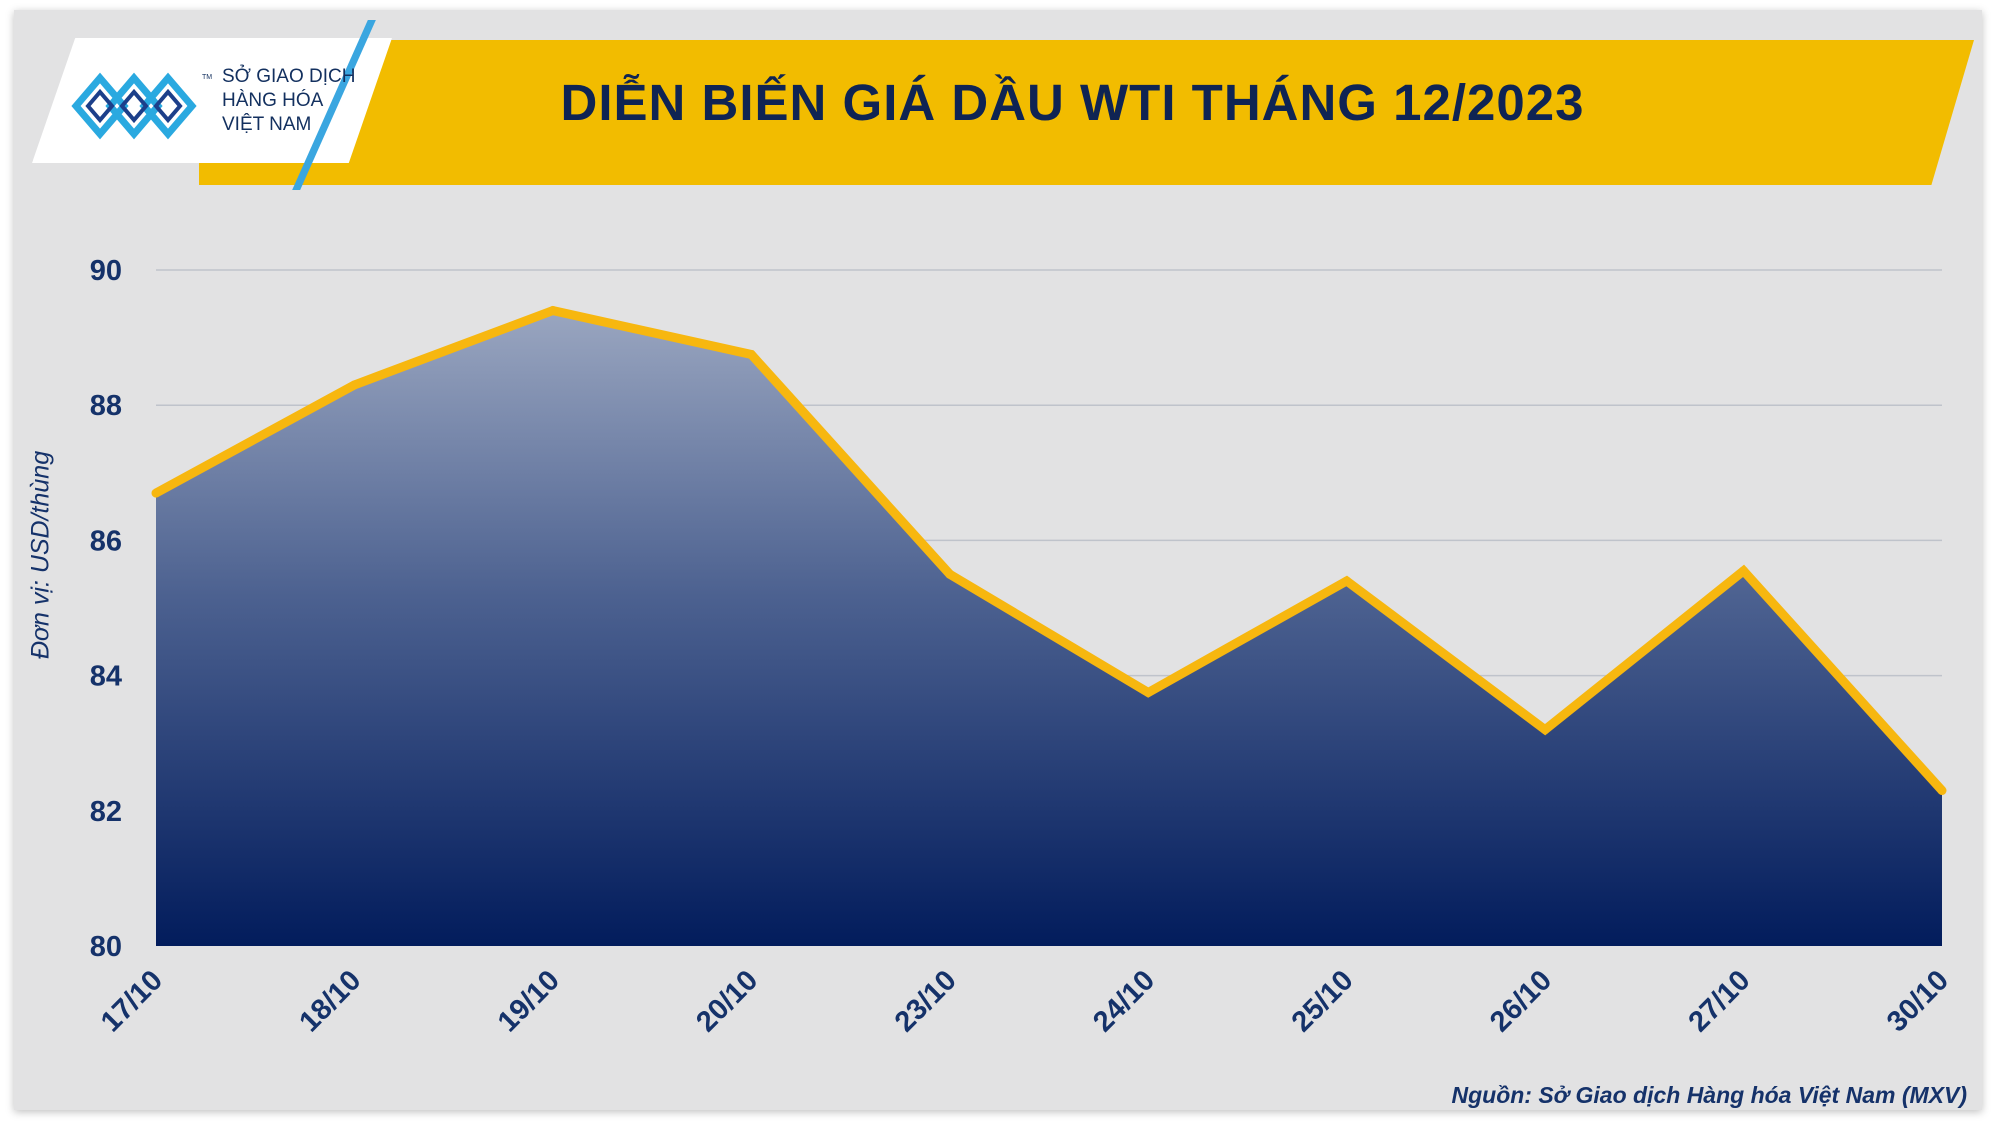  I want to click on x-tick-label: 27/10, so click(1720, 1001).